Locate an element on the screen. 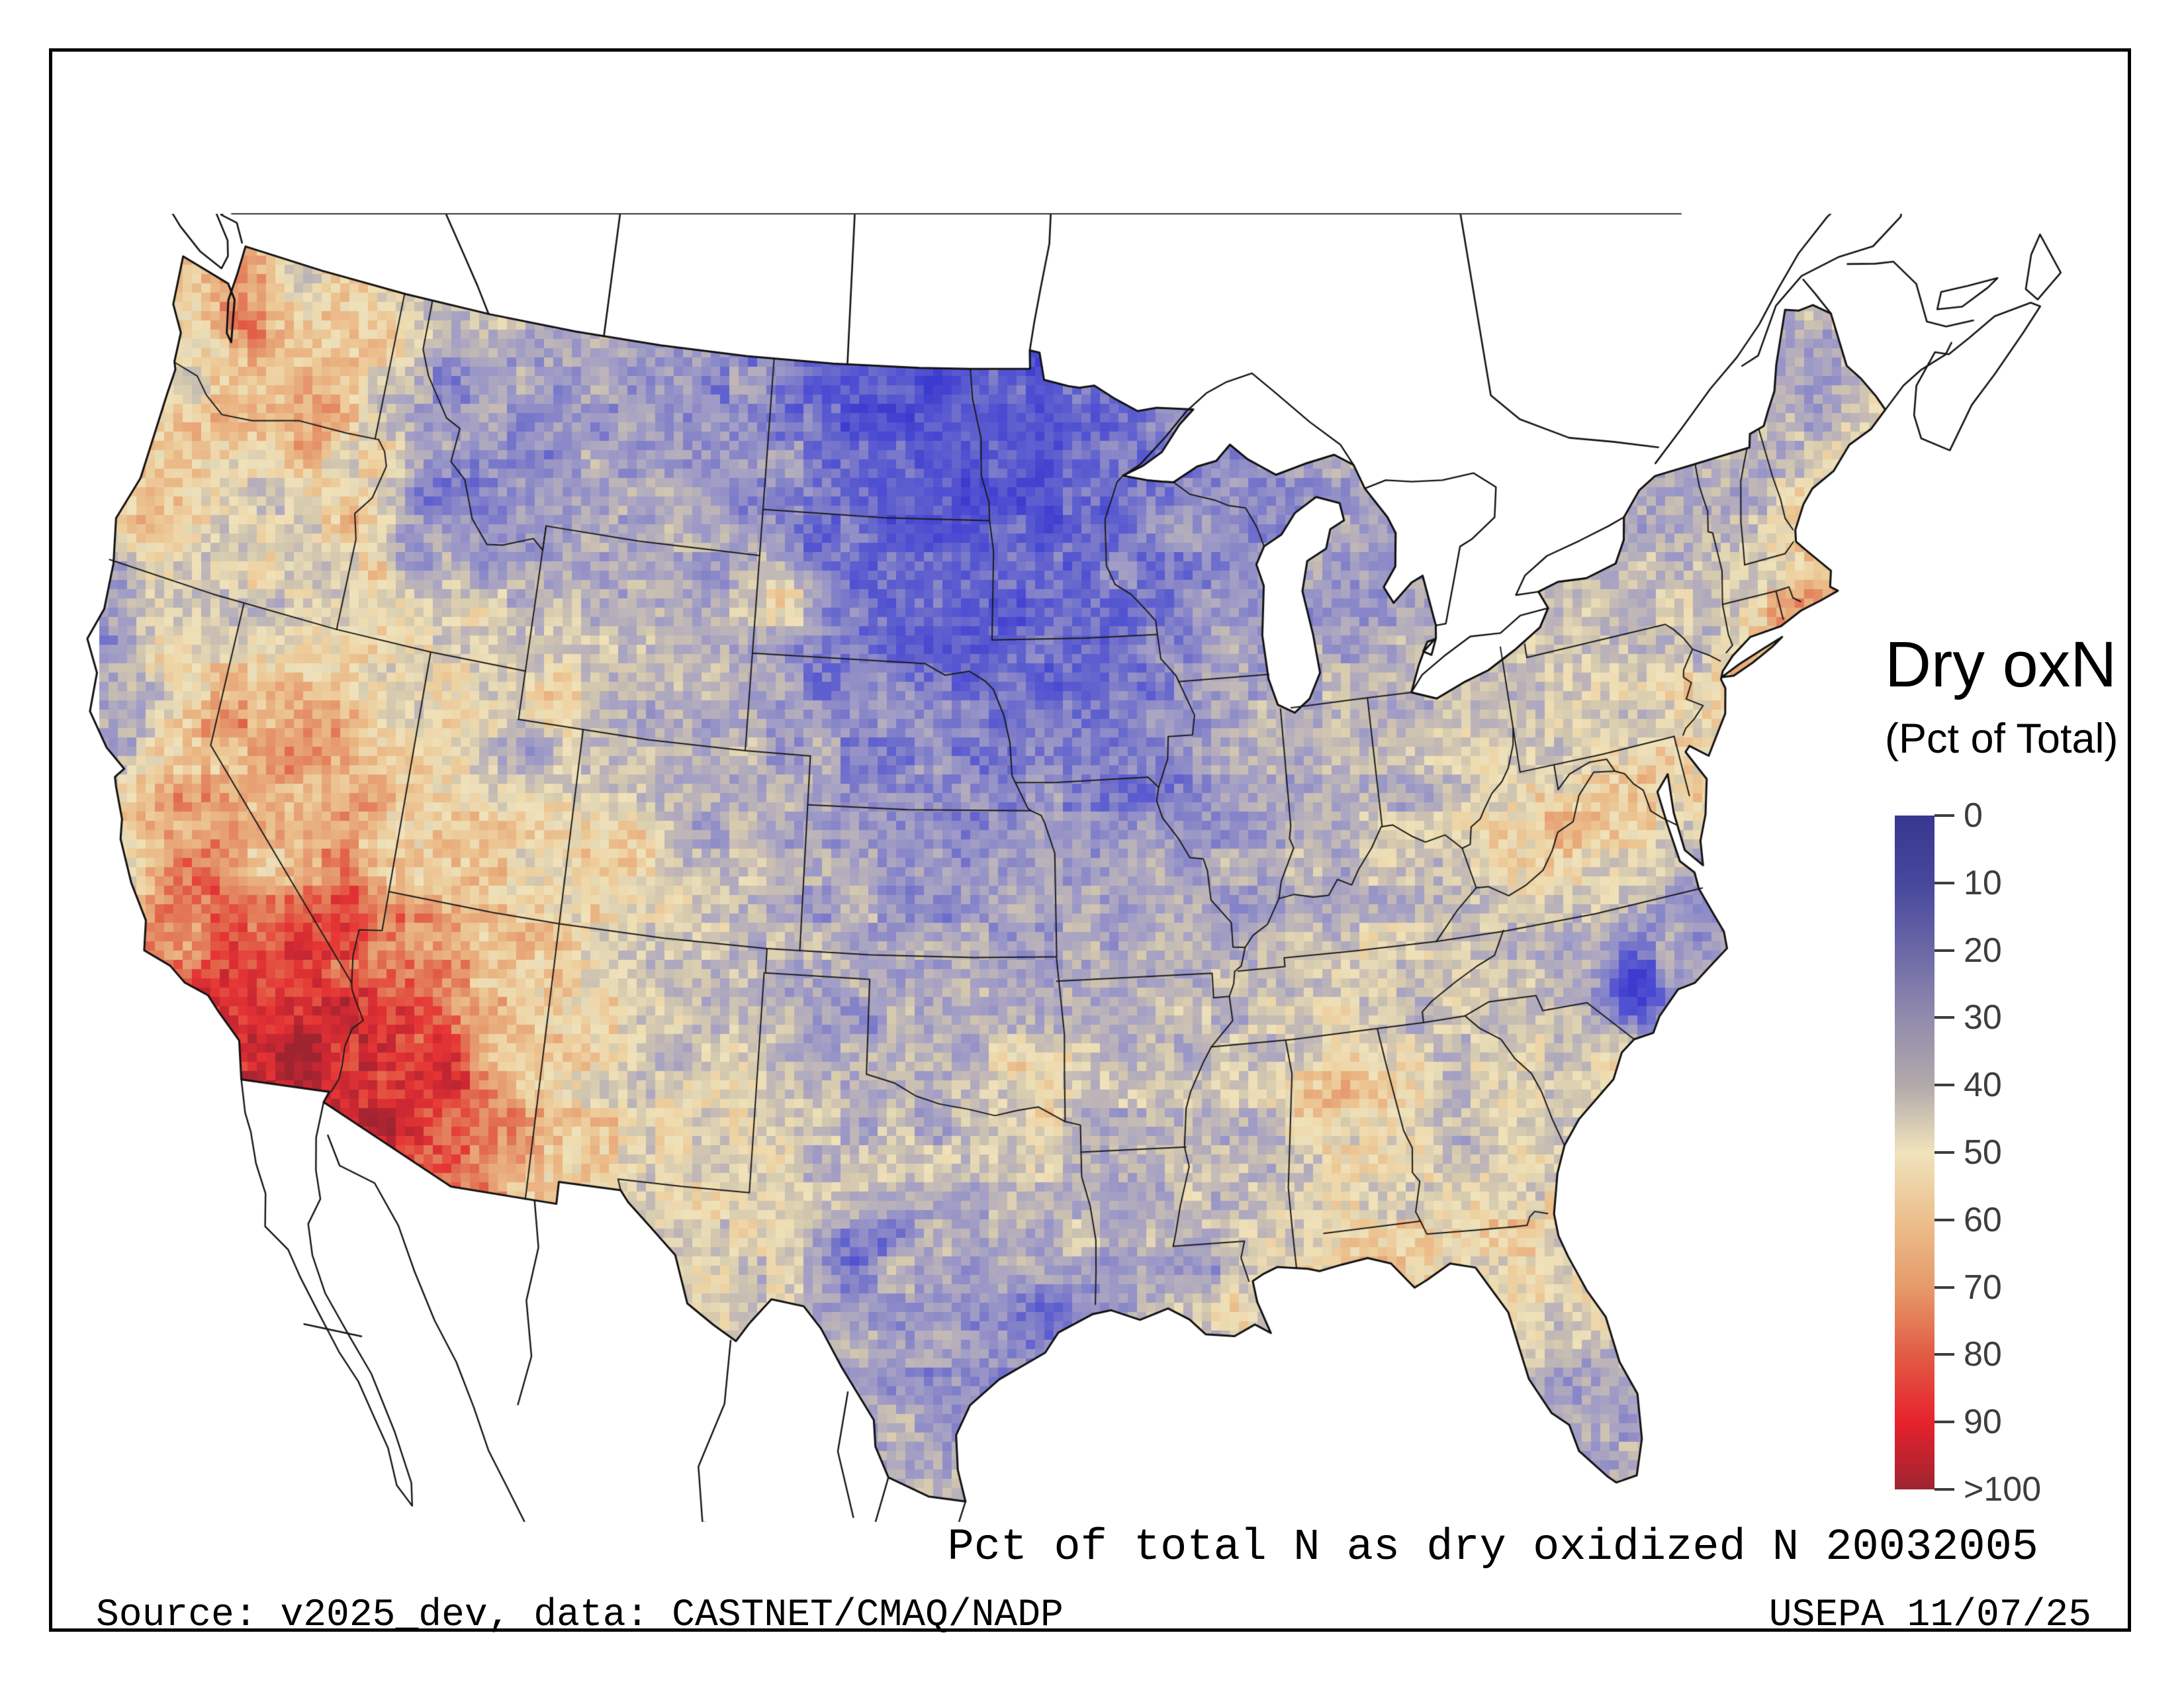 The image size is (2184, 1688). colorbar-tick-label: 80 is located at coordinates (1983, 1354).